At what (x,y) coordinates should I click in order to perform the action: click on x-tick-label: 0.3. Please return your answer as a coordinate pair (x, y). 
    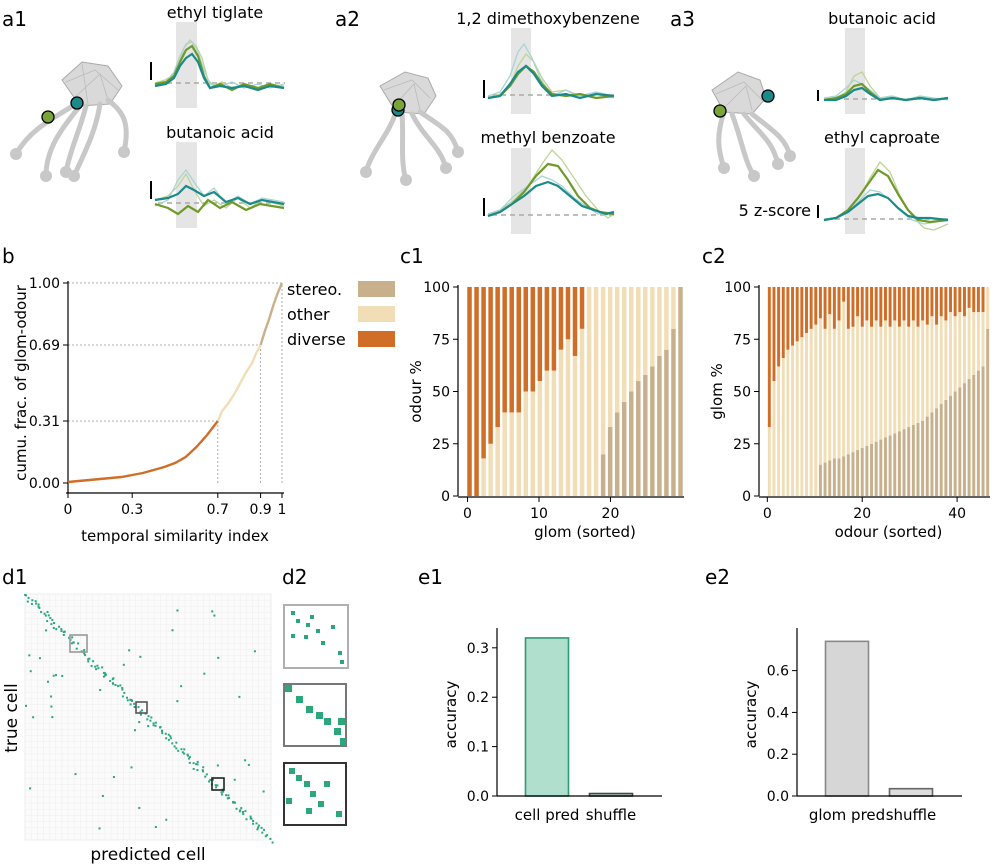
    Looking at the image, I should click on (132, 510).